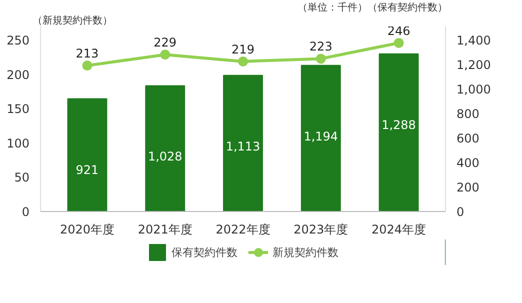 Image resolution: width=522 pixels, height=303 pixels. Describe the element at coordinates (473, 41) in the screenshot. I see `y2-tick-label: 1,400` at that location.